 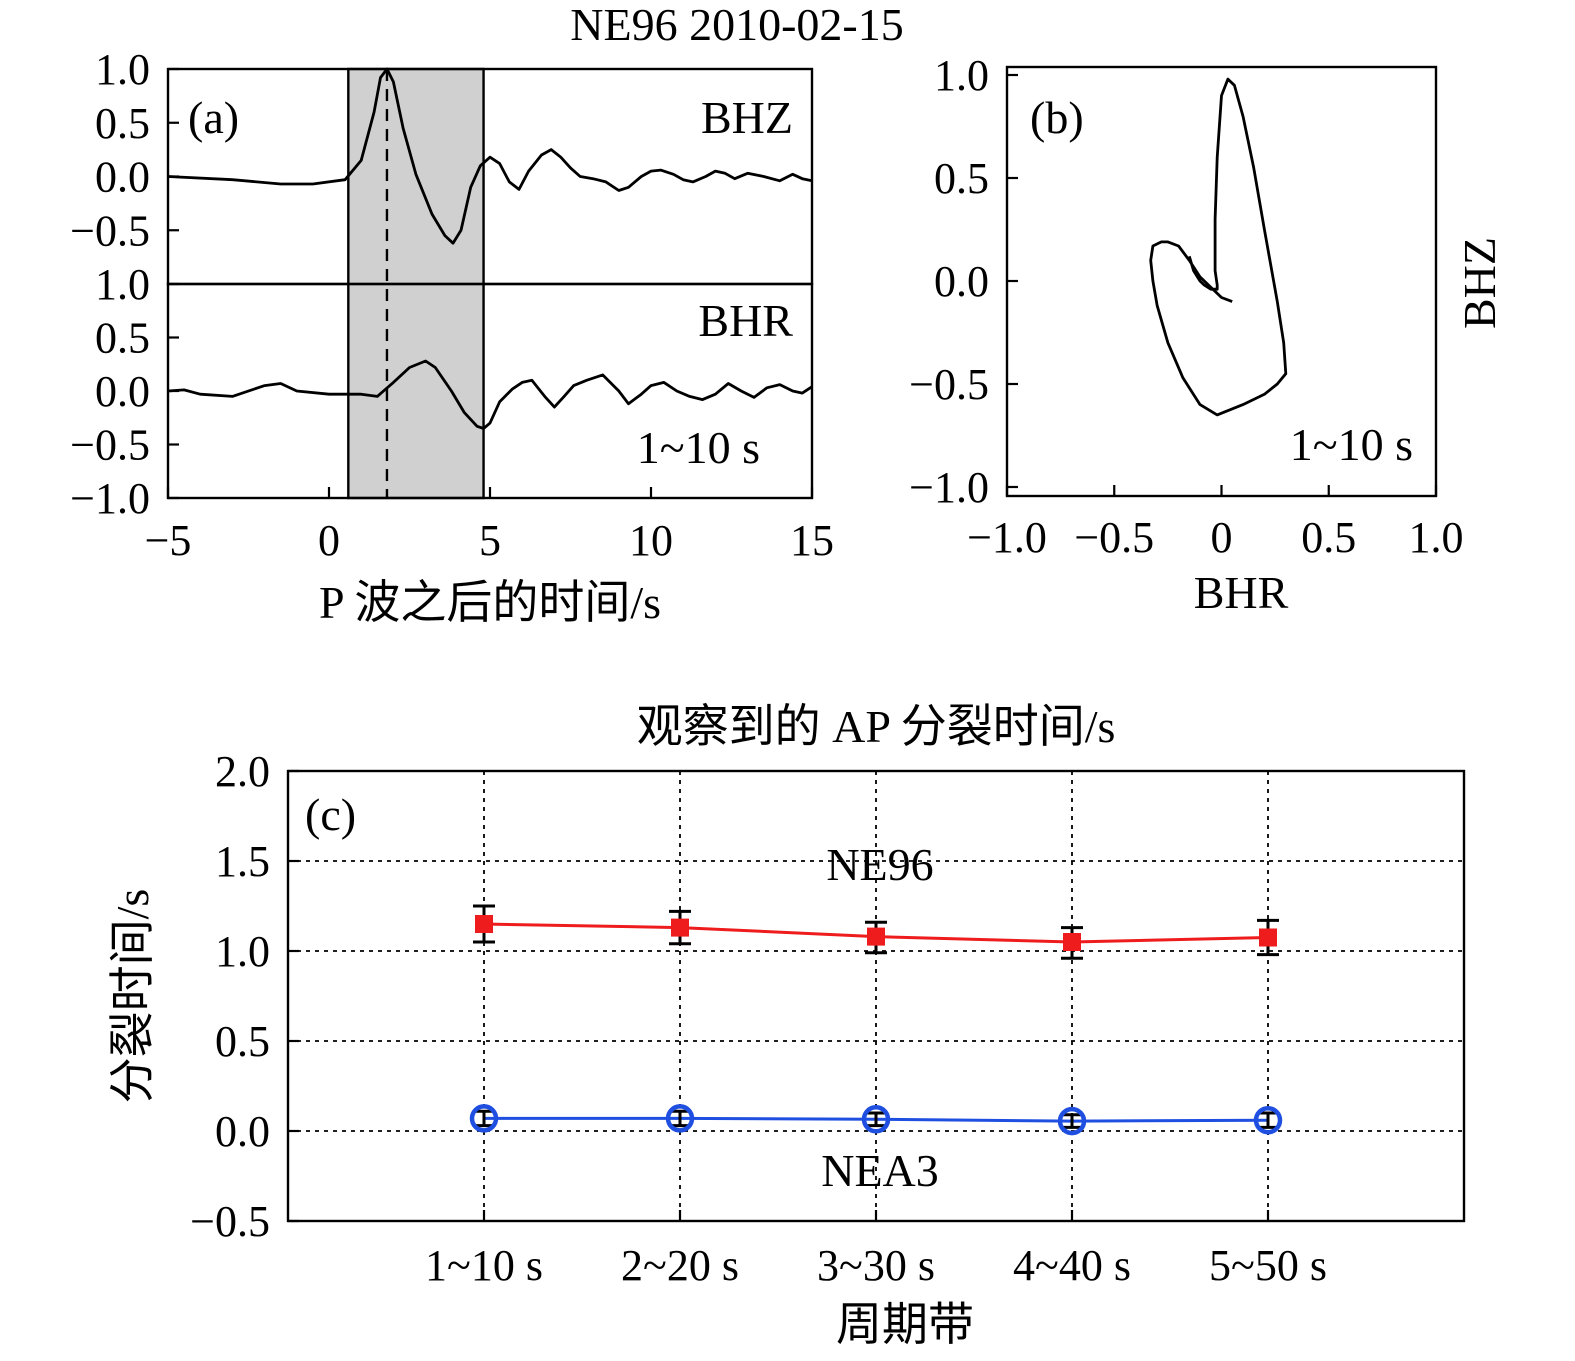 I want to click on panel-a-period-annotation: 1~10 s, so click(x=698, y=447).